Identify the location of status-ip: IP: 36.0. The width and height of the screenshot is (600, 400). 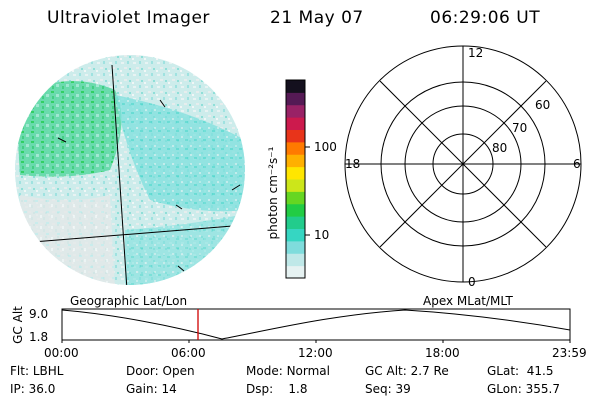
(33, 389).